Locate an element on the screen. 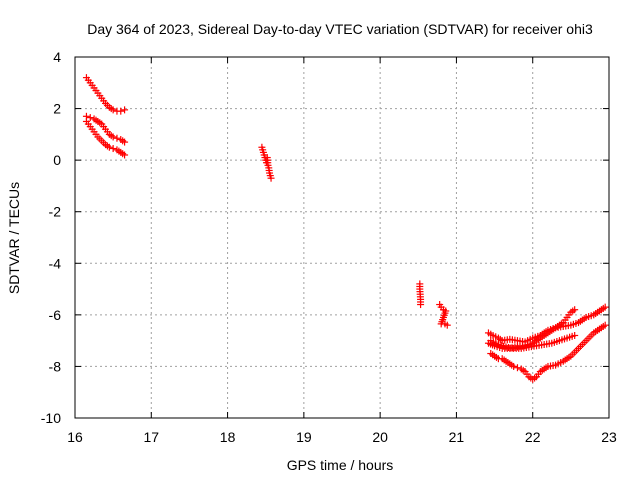  y-tick-label: -6 is located at coordinates (55, 315).